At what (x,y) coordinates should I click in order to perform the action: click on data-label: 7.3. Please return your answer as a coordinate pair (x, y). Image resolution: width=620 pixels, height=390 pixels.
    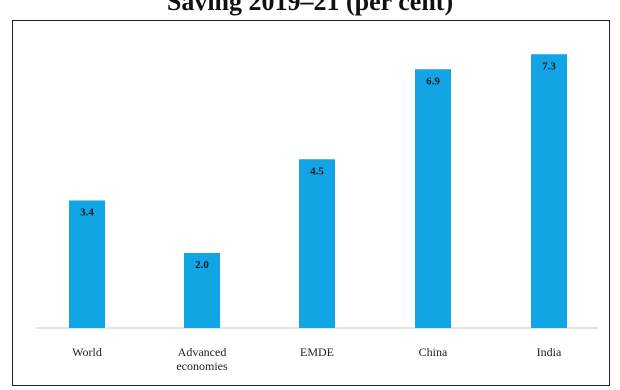
    Looking at the image, I should click on (549, 66).